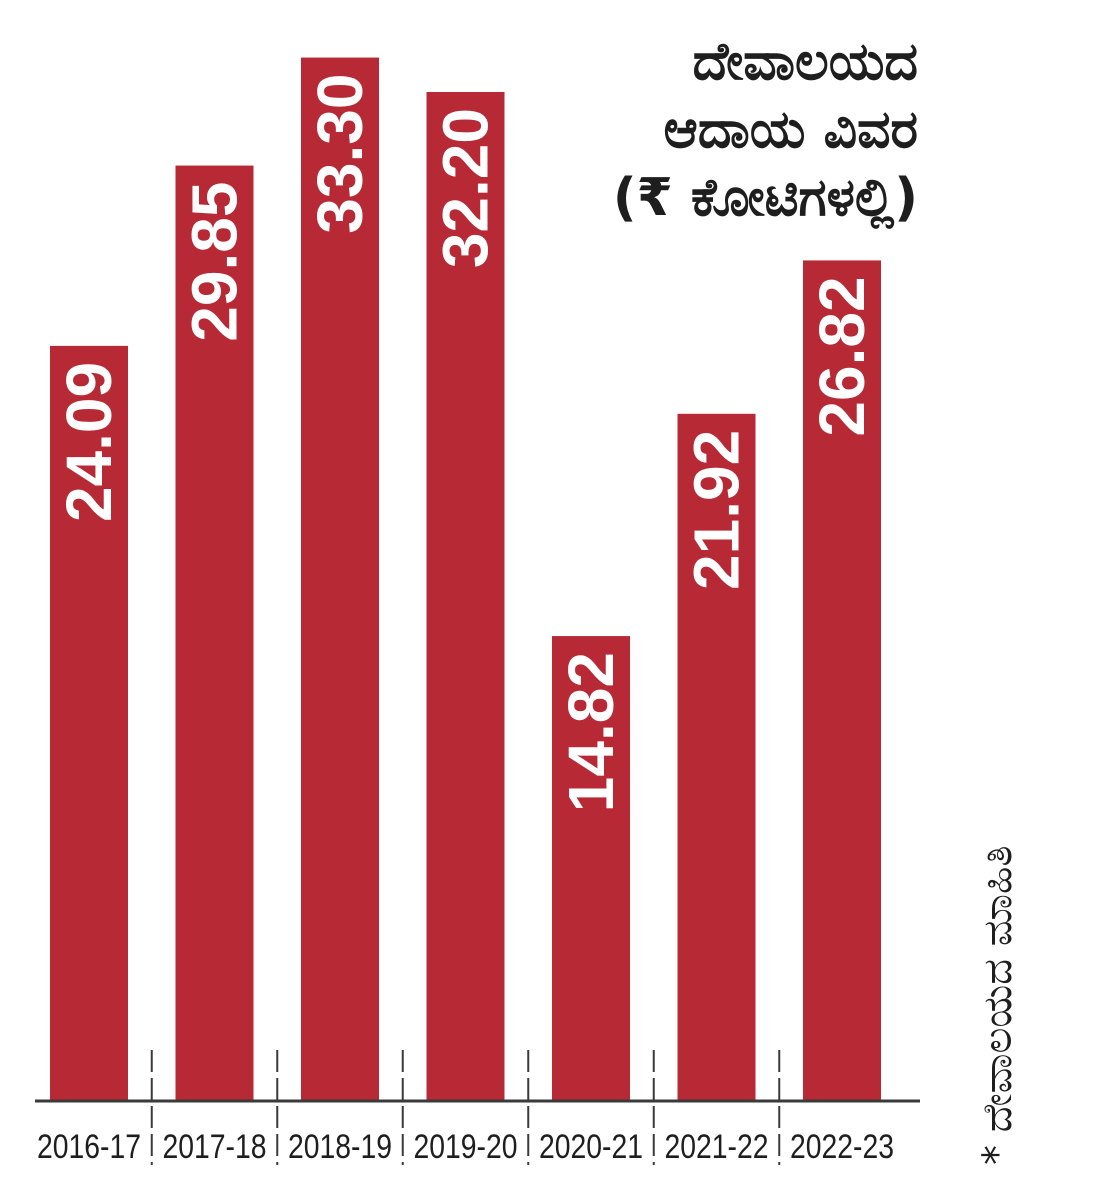  Describe the element at coordinates (89, 442) in the screenshot. I see `value-label-2016-17: 24.09` at that location.